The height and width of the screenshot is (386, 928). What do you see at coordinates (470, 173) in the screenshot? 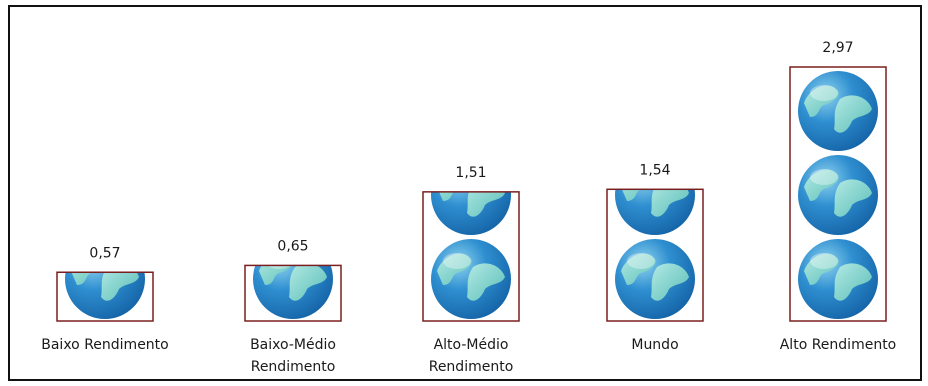
I see `value-label: 1,51` at bounding box center [470, 173].